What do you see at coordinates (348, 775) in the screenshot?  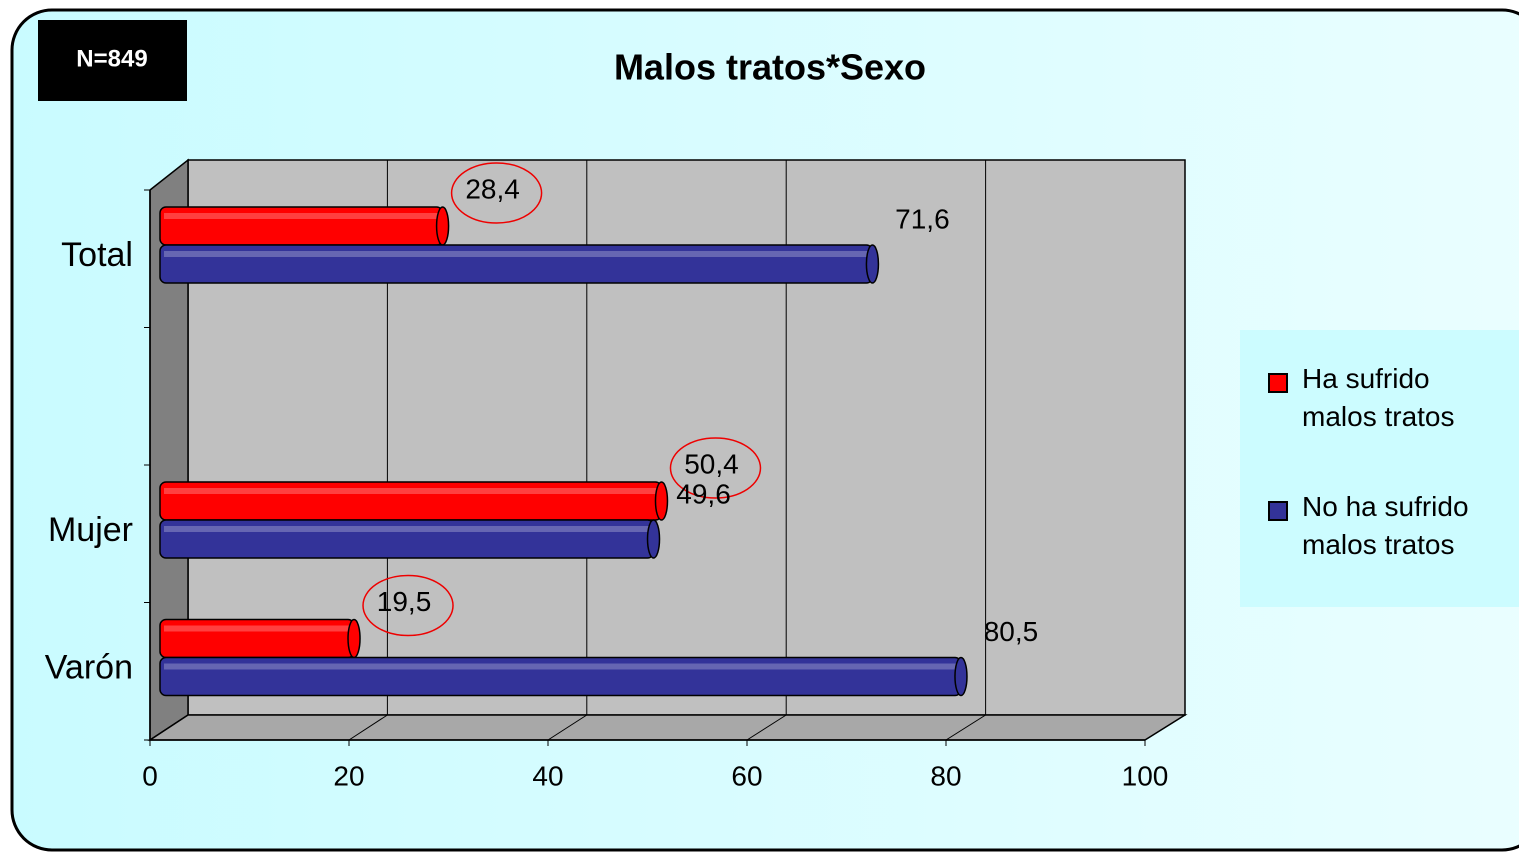 I see `x-tick-label: 20` at bounding box center [348, 775].